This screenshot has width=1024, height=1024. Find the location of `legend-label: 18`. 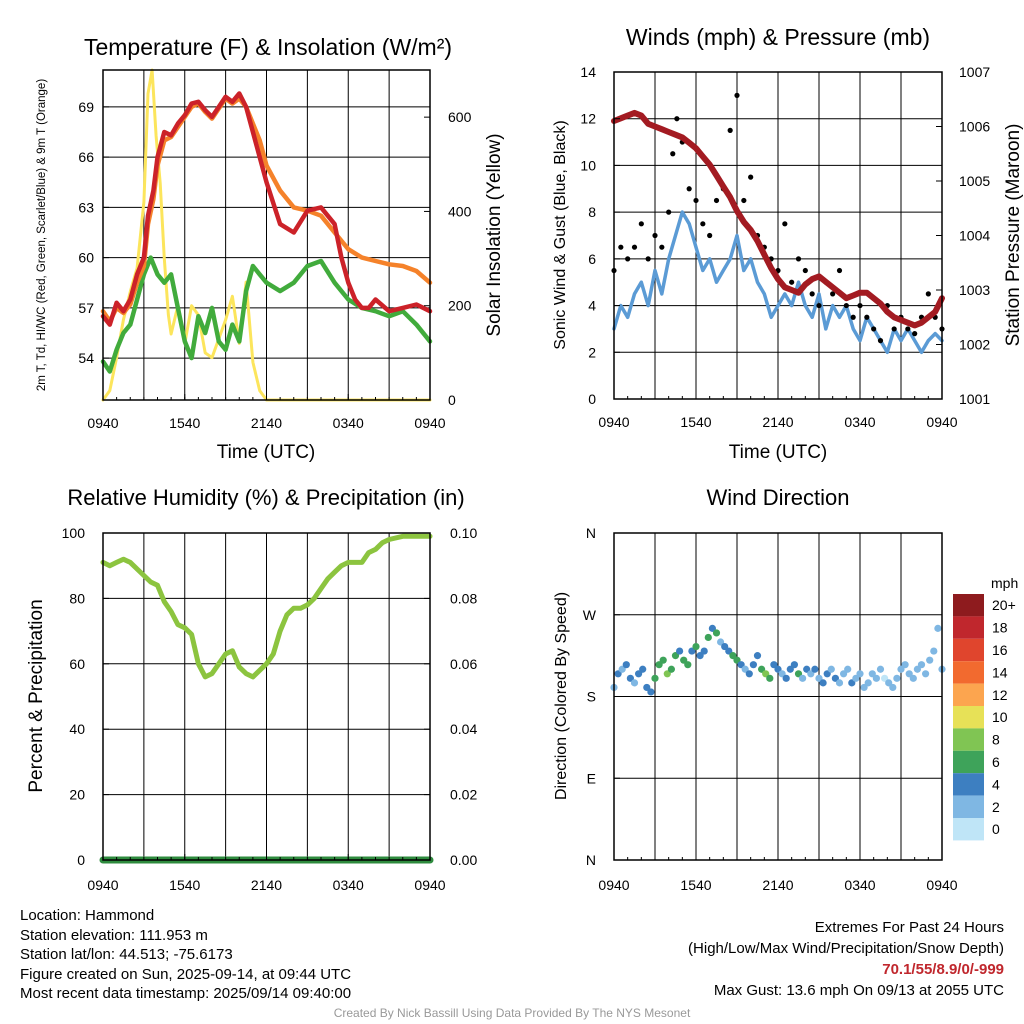

legend-label: 18 is located at coordinates (1000, 628).